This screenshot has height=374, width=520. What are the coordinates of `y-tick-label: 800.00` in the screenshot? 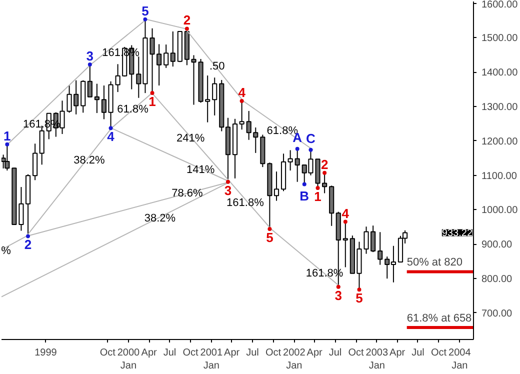 It's located at (497, 280).